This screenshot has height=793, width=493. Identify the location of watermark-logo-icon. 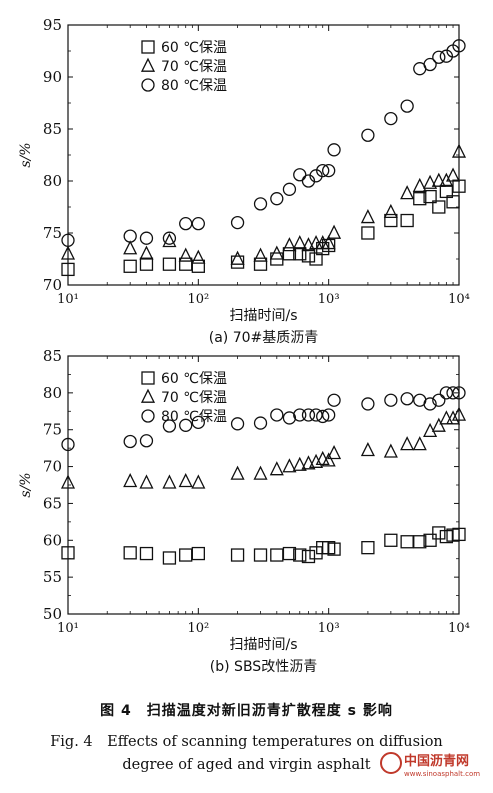
(391, 763).